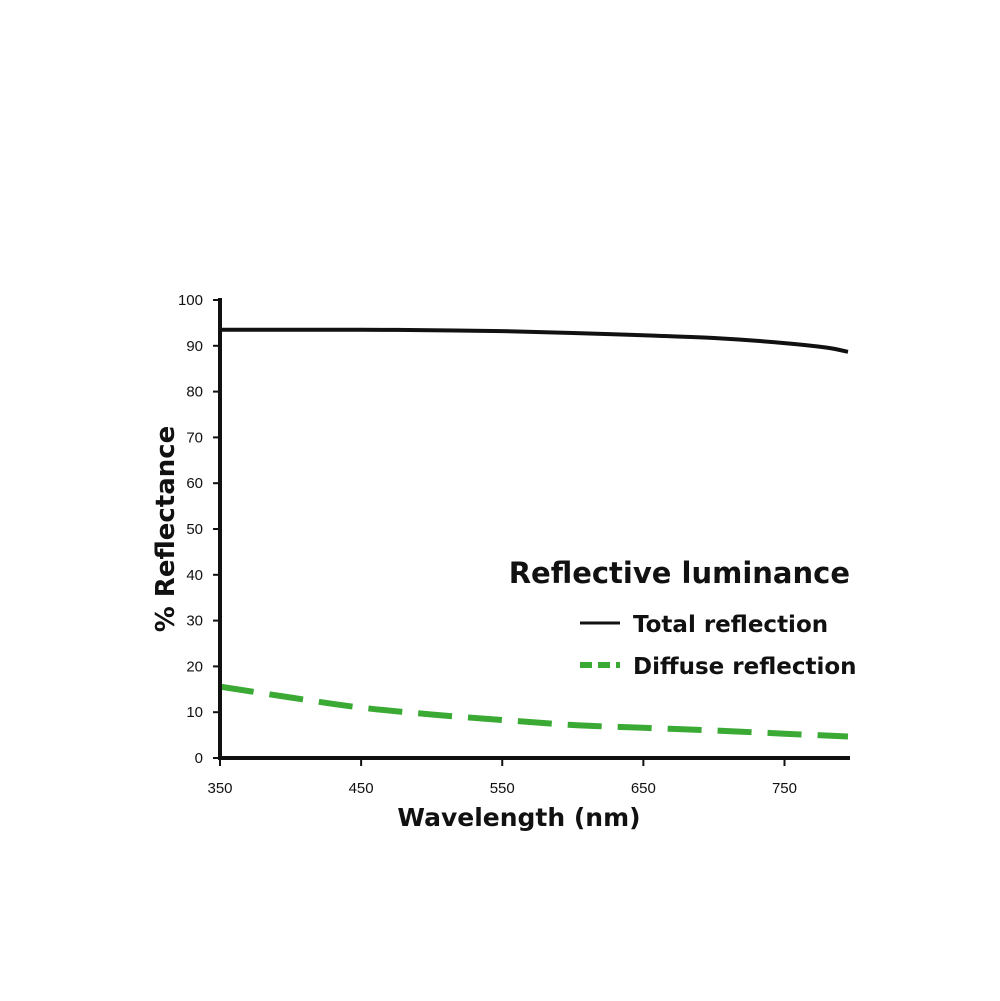 This screenshot has height=1001, width=1000. What do you see at coordinates (194, 529) in the screenshot?
I see `y-tick-label: 50` at bounding box center [194, 529].